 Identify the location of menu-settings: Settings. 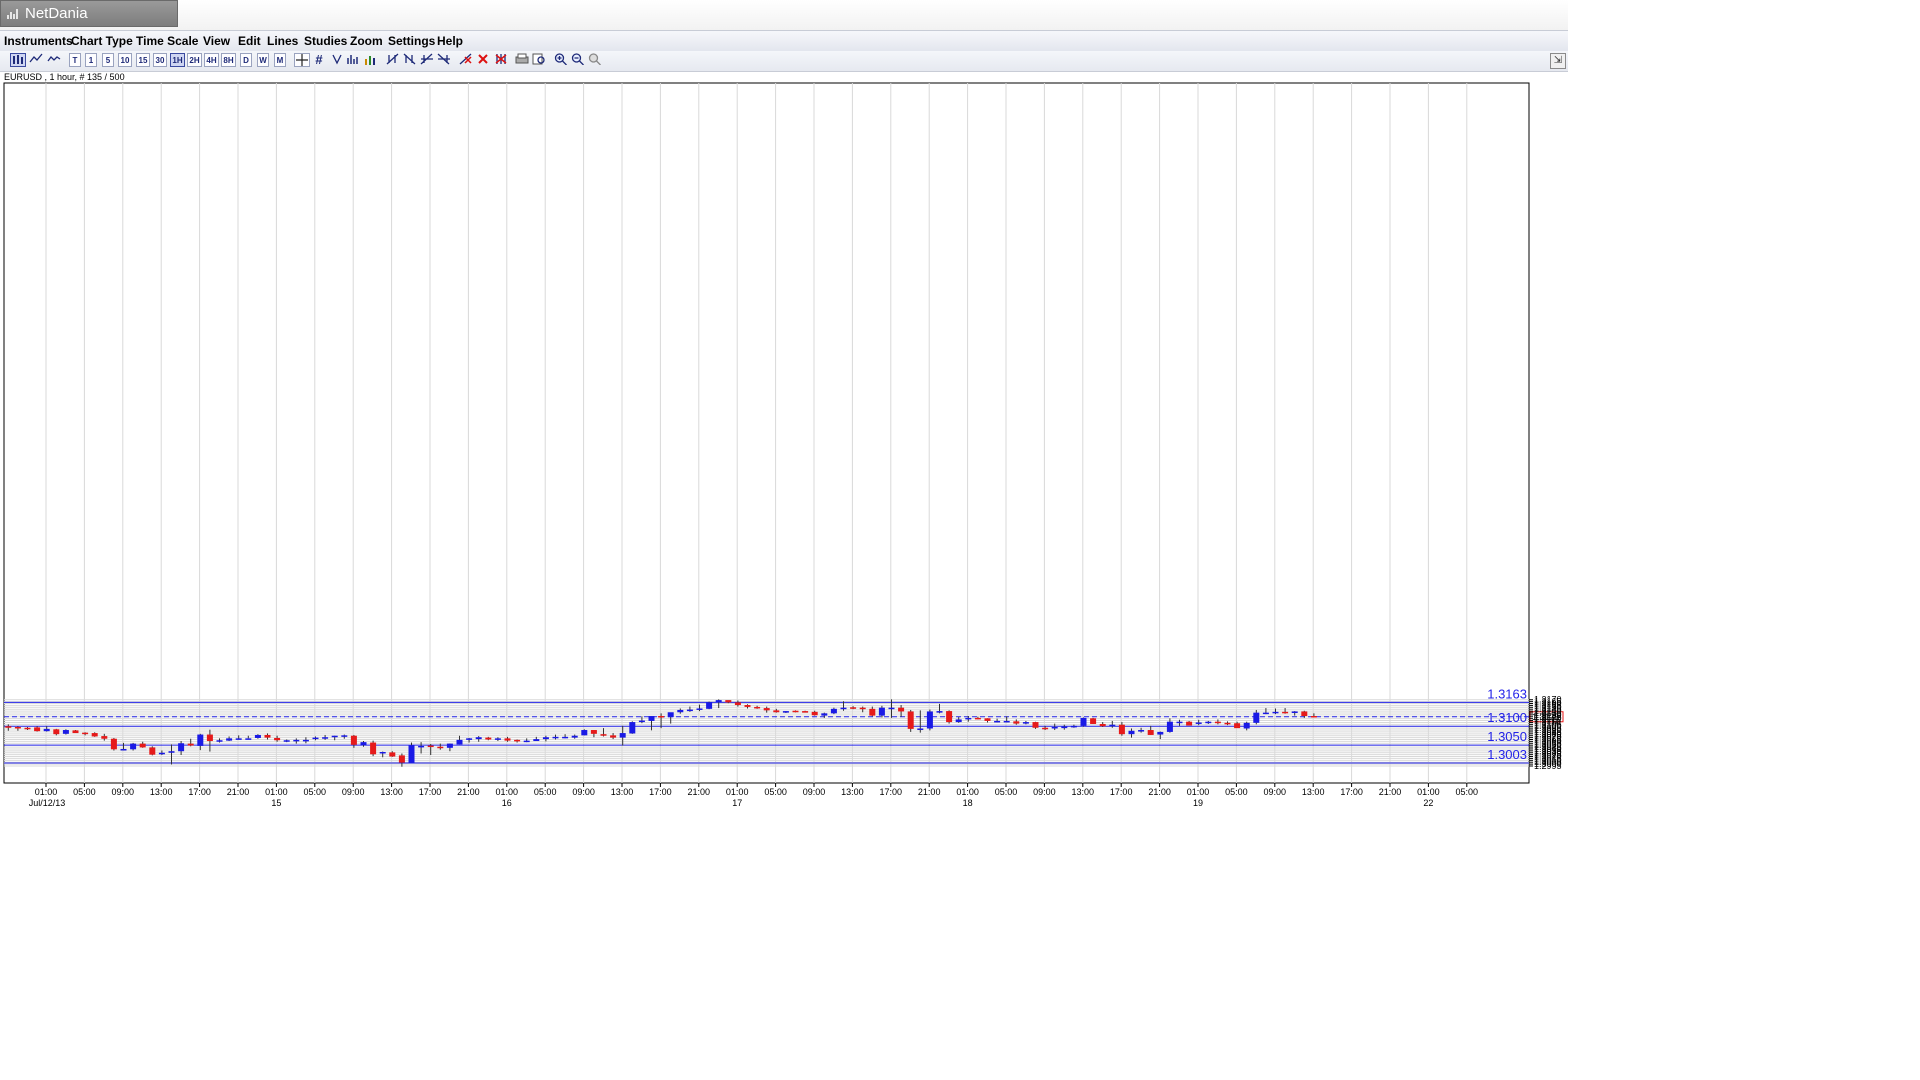
(412, 41).